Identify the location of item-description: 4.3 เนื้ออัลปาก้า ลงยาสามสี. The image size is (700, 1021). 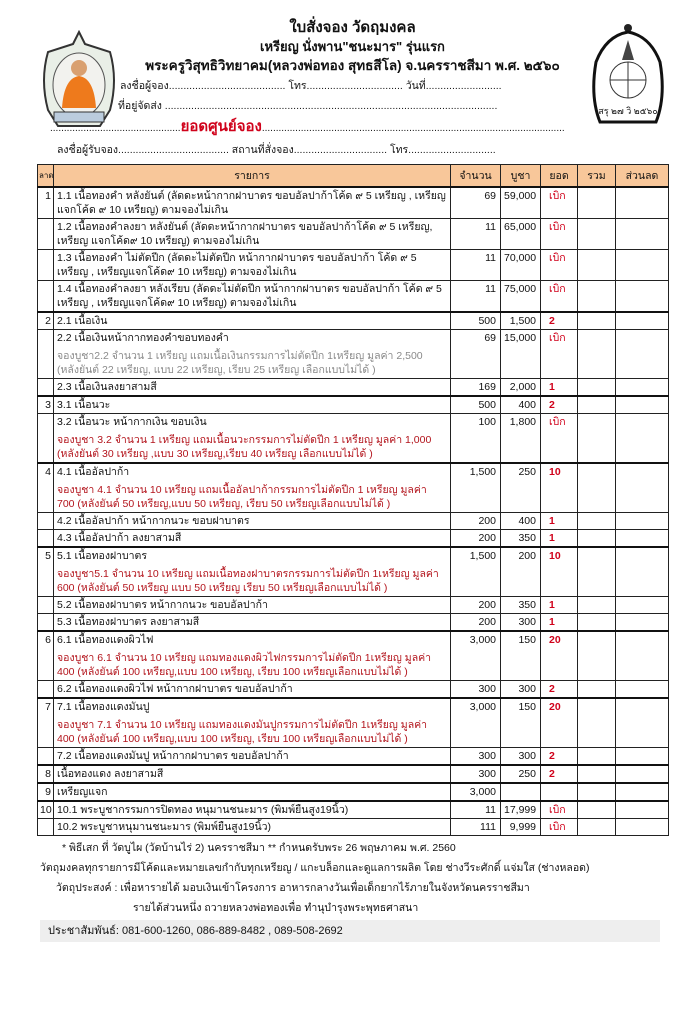
(252, 538).